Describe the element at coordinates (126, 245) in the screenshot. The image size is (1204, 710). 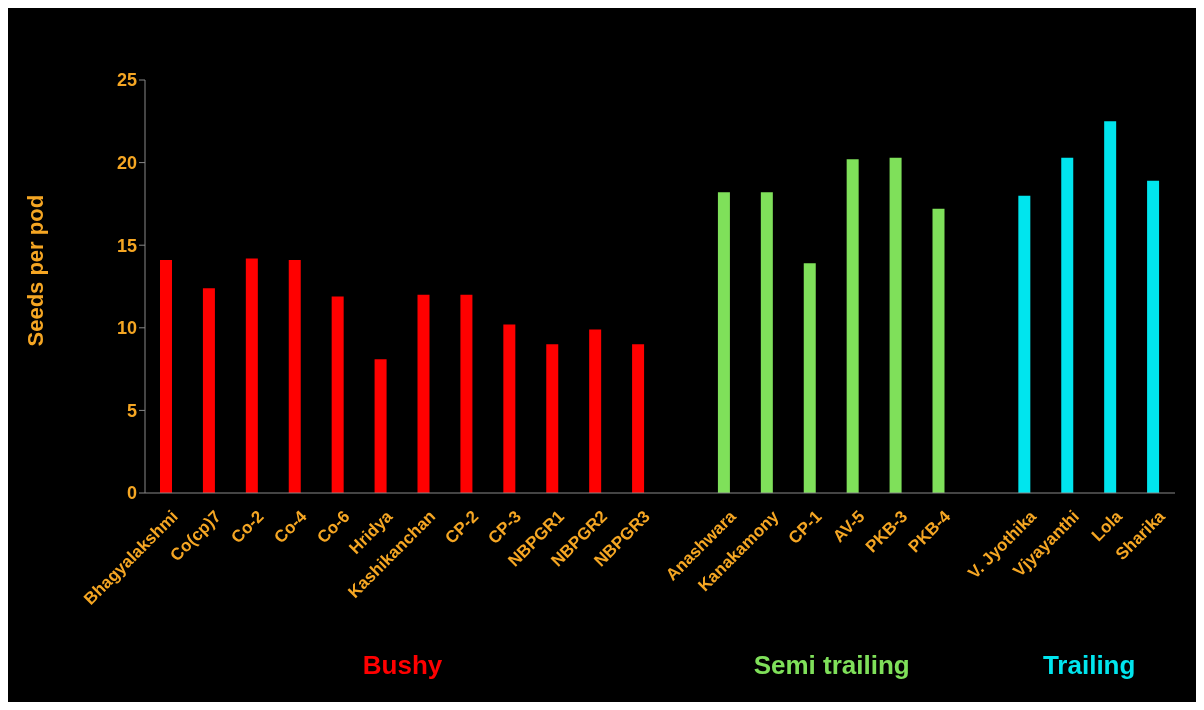
I see `y-tick-label: 15` at that location.